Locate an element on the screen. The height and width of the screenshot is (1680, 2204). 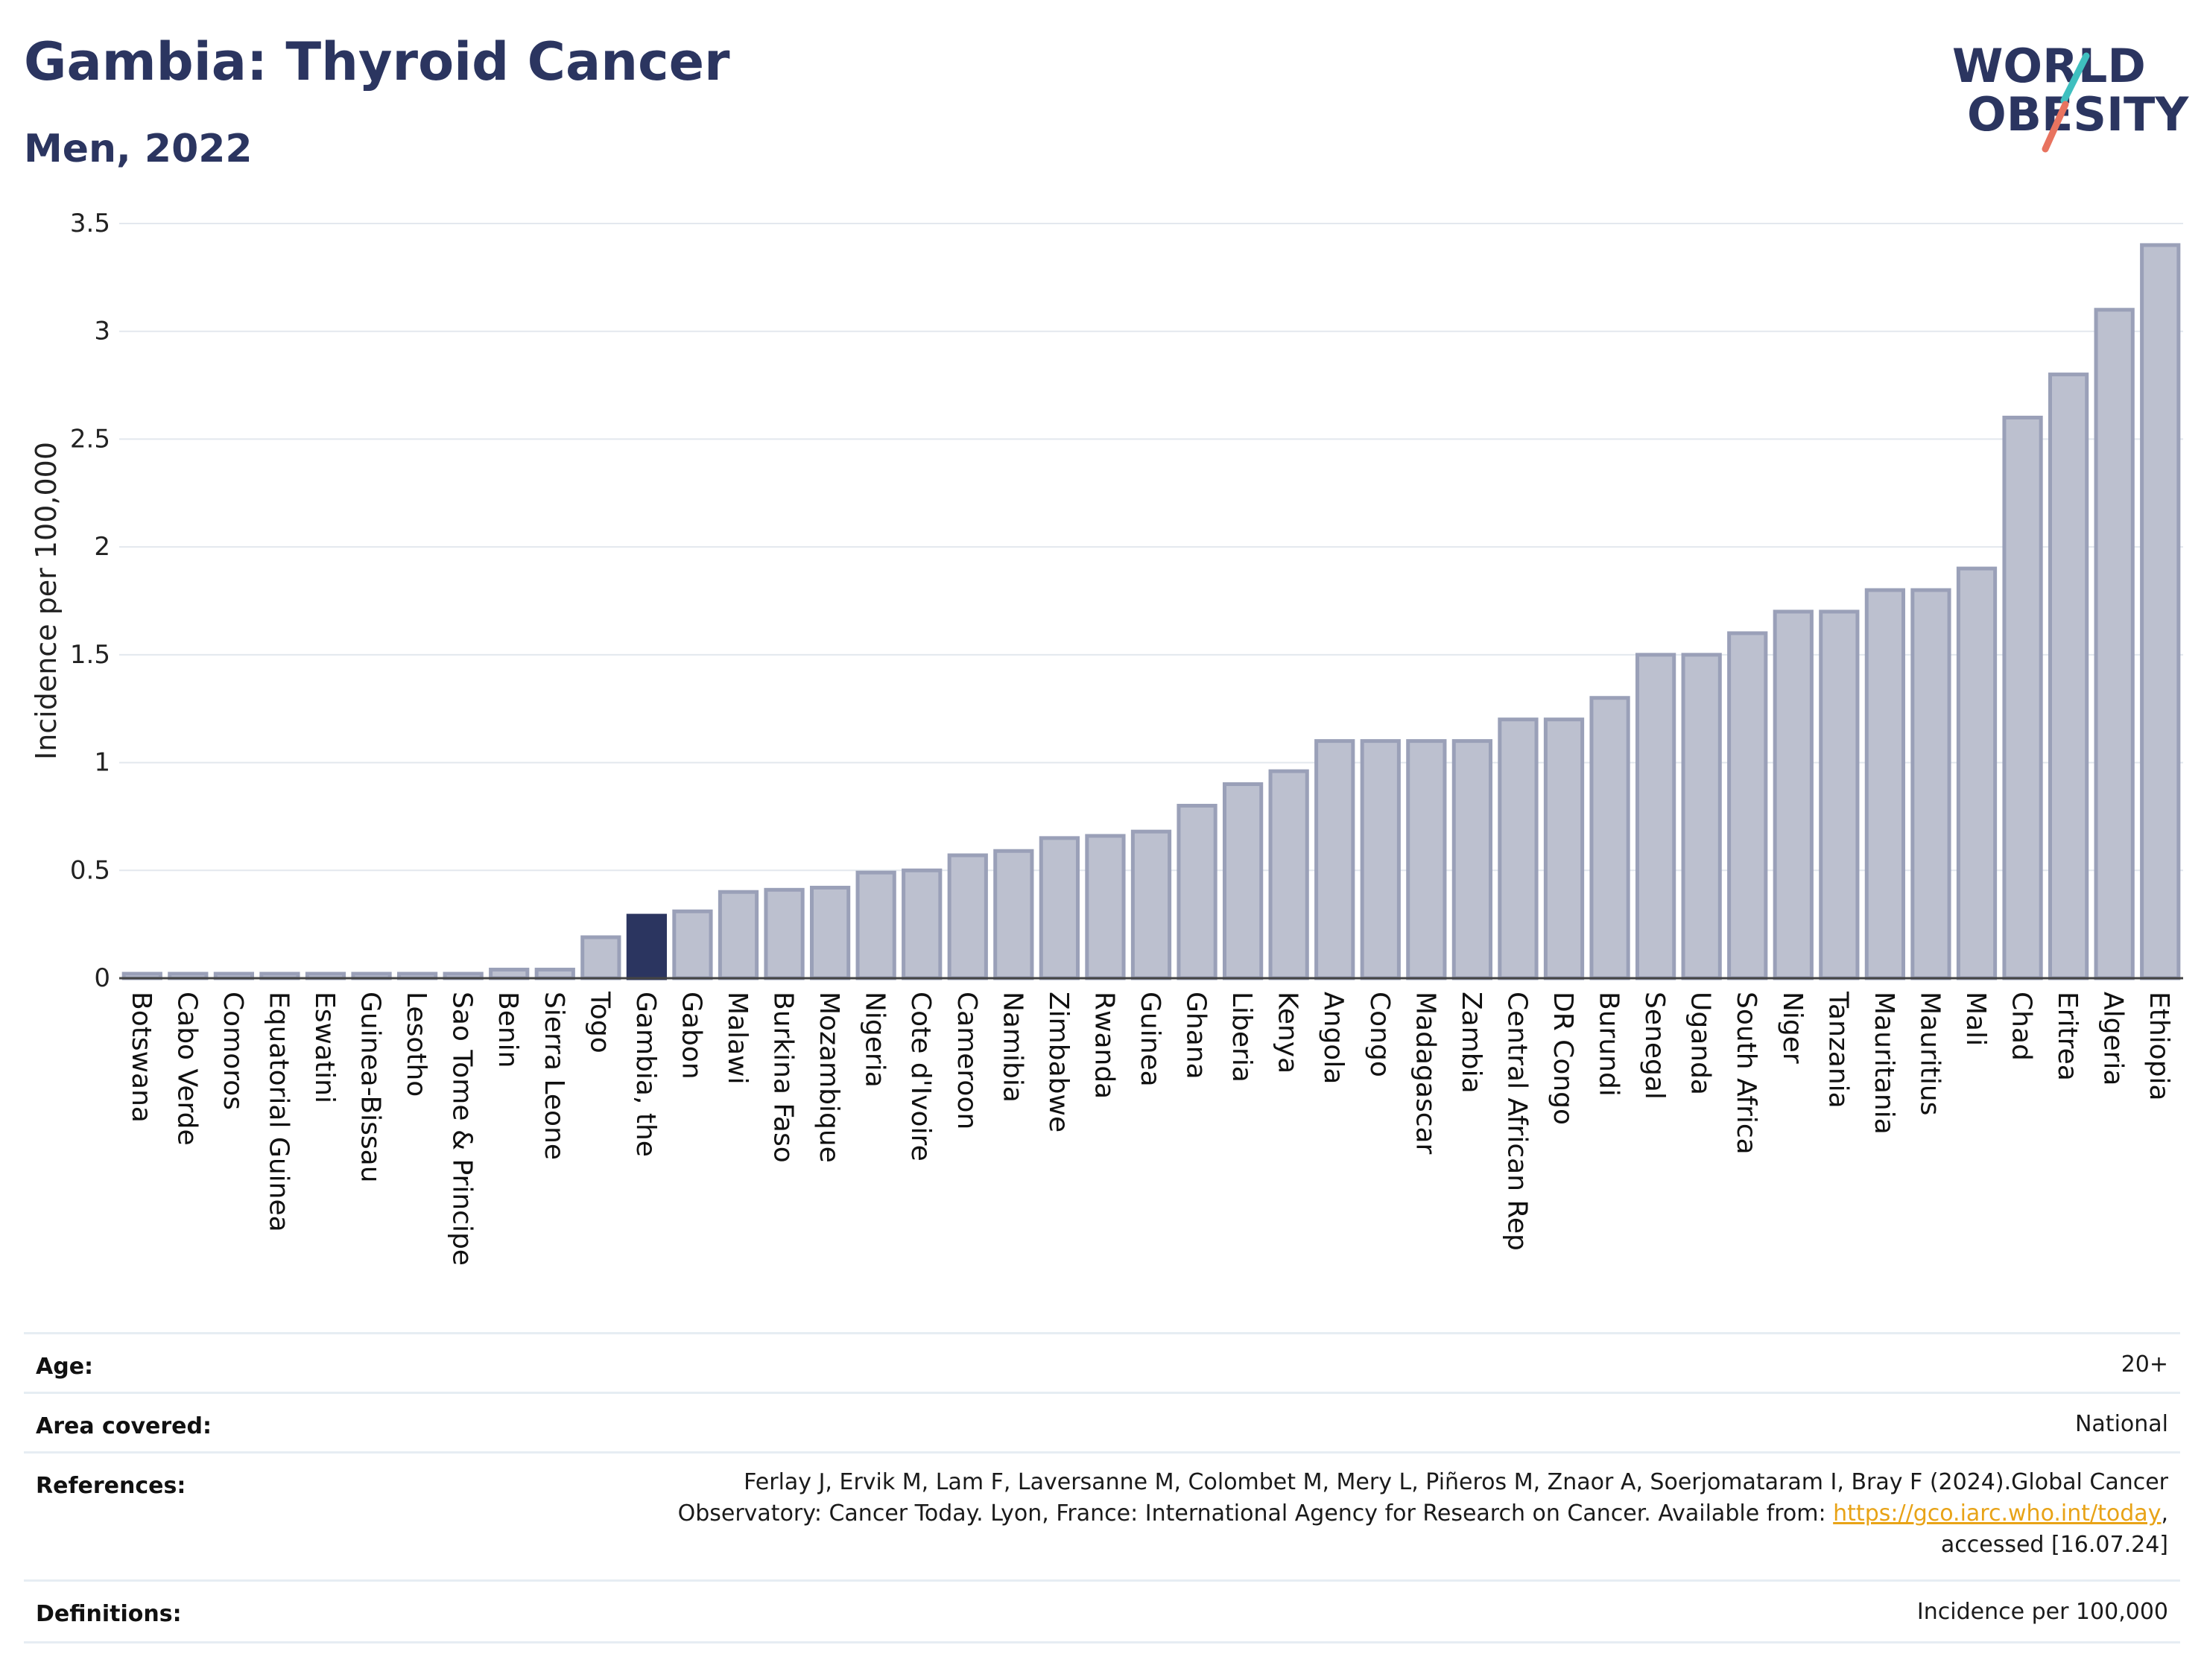
logo-text-bottom: OBESITY is located at coordinates (2078, 114).